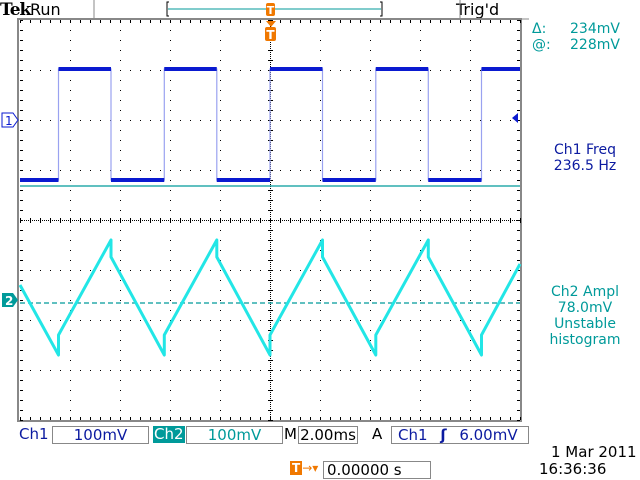 This screenshot has width=640, height=480. I want to click on timebase-label: M, so click(290, 434).